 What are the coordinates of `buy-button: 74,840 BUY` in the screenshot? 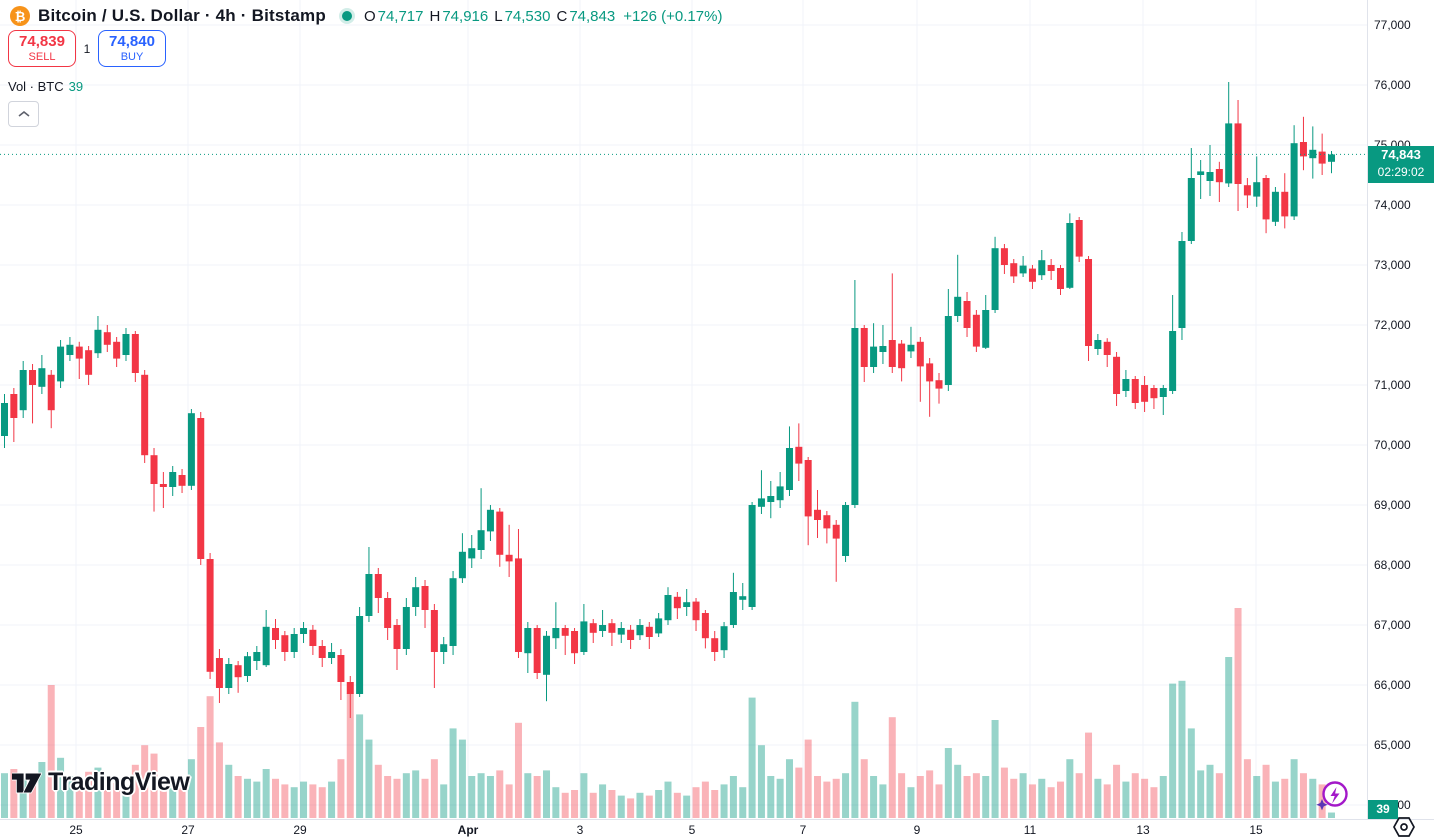 It's located at (132, 48).